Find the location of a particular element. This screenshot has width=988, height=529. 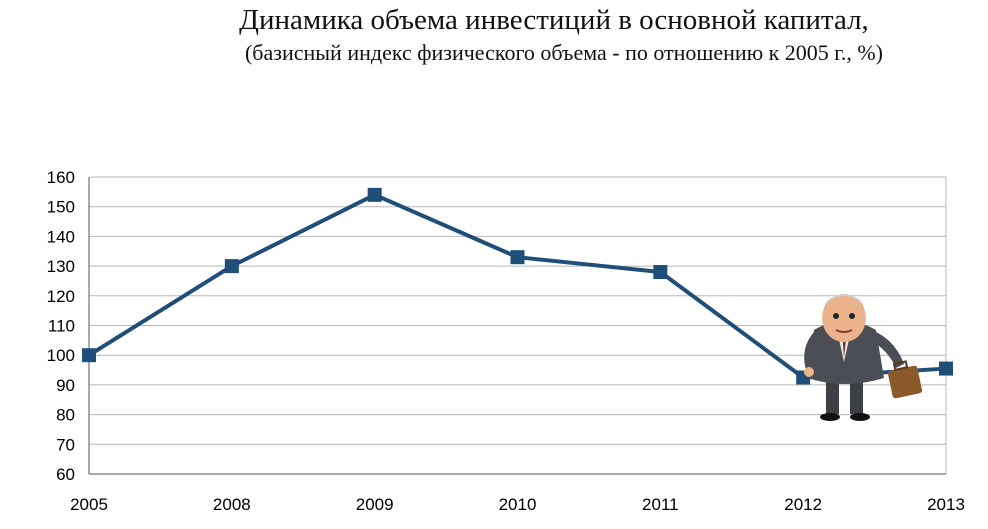

y-tick-label: 80 is located at coordinates (65, 415).